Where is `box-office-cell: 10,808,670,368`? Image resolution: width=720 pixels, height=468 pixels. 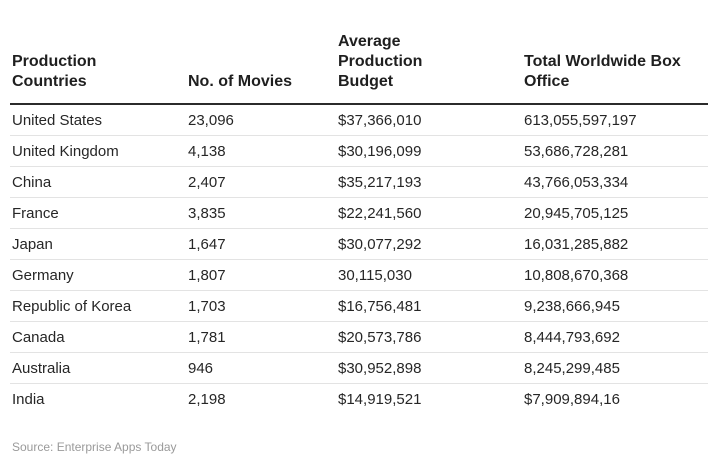
box-office-cell: 10,808,670,368 is located at coordinates (615, 275).